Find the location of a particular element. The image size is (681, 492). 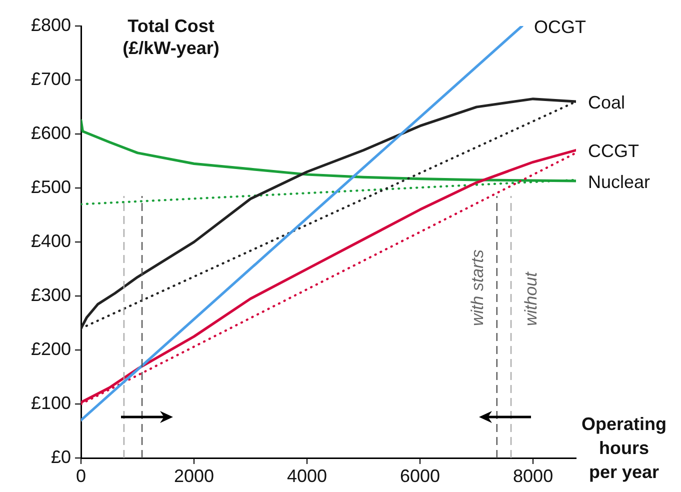

y-tick-label: £200 is located at coordinates (50, 348).